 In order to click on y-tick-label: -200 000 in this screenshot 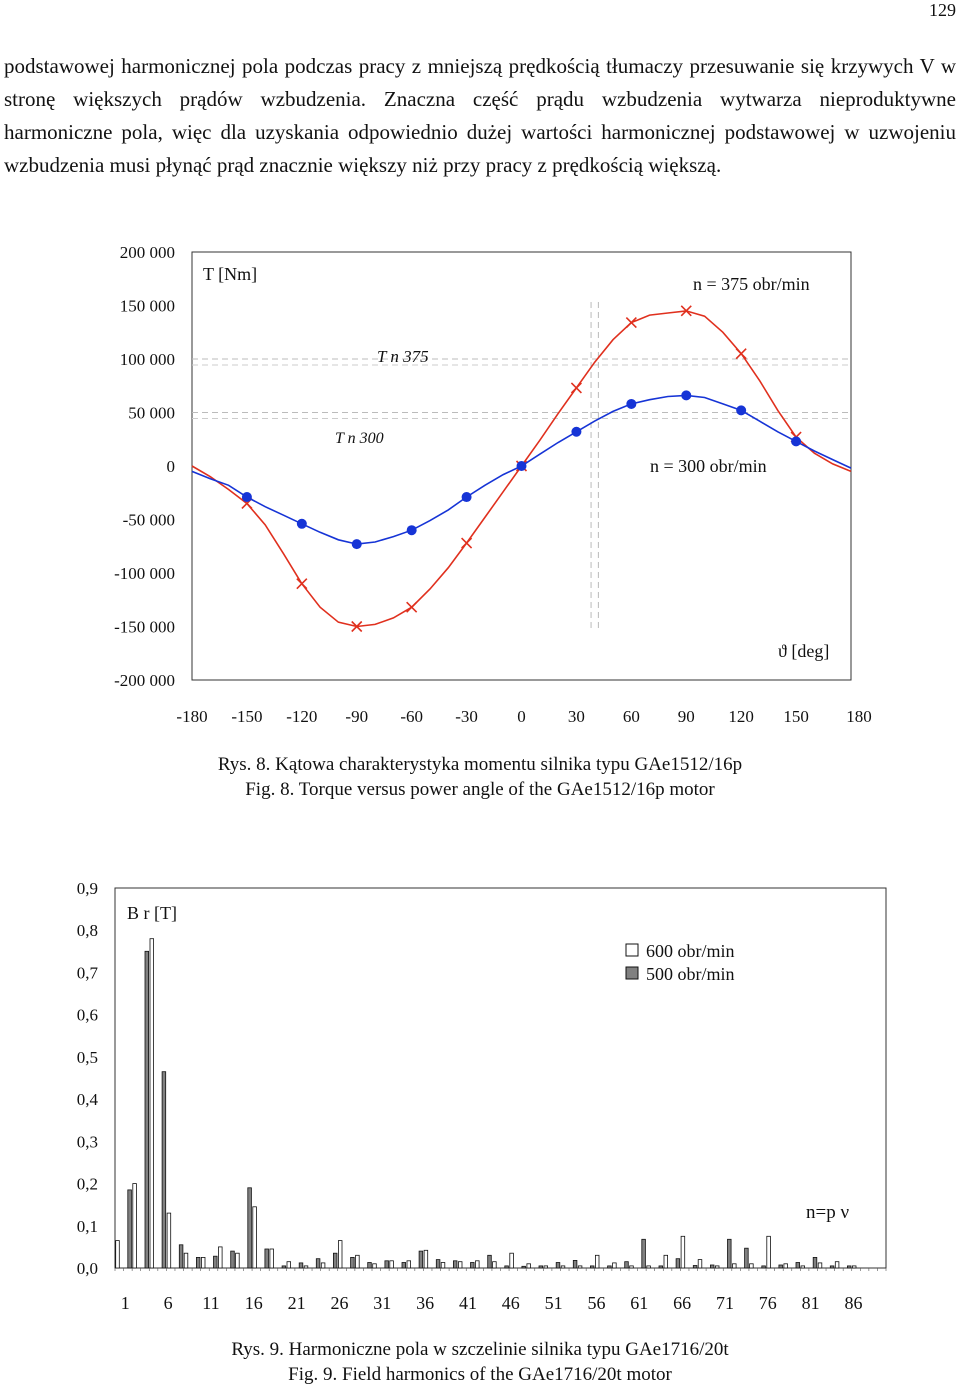, I will do `click(144, 680)`.